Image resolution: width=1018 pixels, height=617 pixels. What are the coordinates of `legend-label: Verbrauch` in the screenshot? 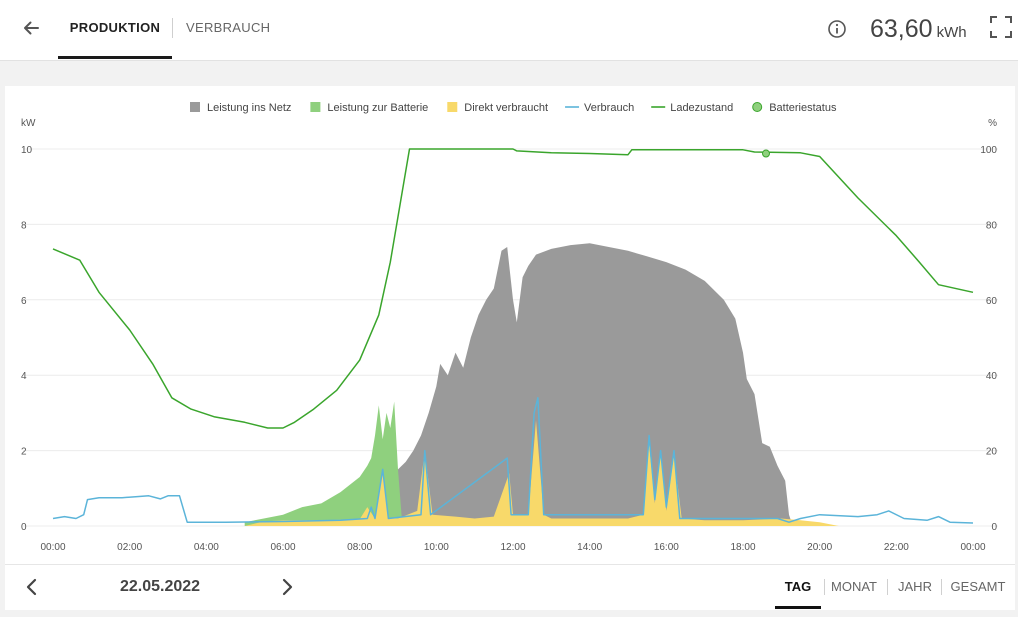 It's located at (609, 108).